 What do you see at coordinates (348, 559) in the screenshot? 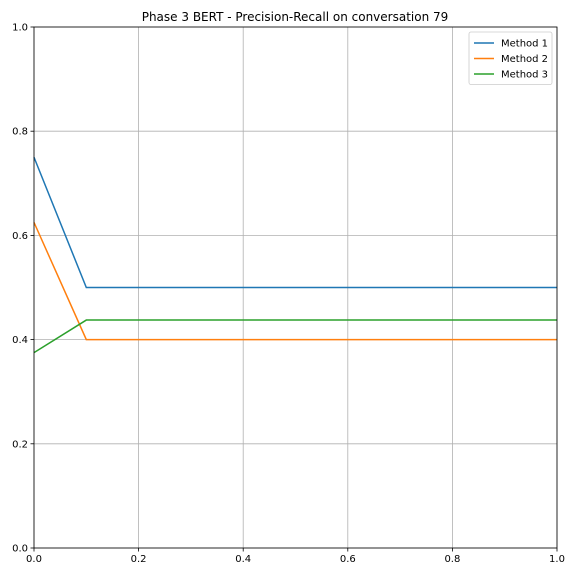
I see `x-tick-label: 0.6` at bounding box center [348, 559].